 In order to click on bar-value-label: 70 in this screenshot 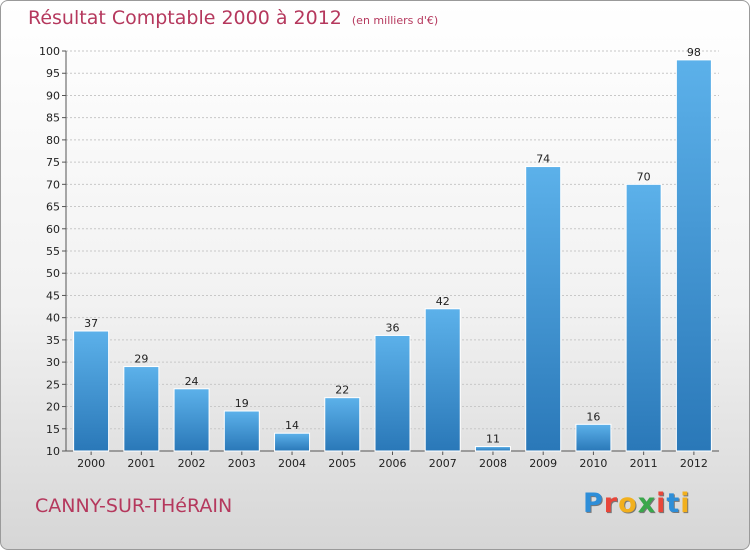, I will do `click(644, 176)`.